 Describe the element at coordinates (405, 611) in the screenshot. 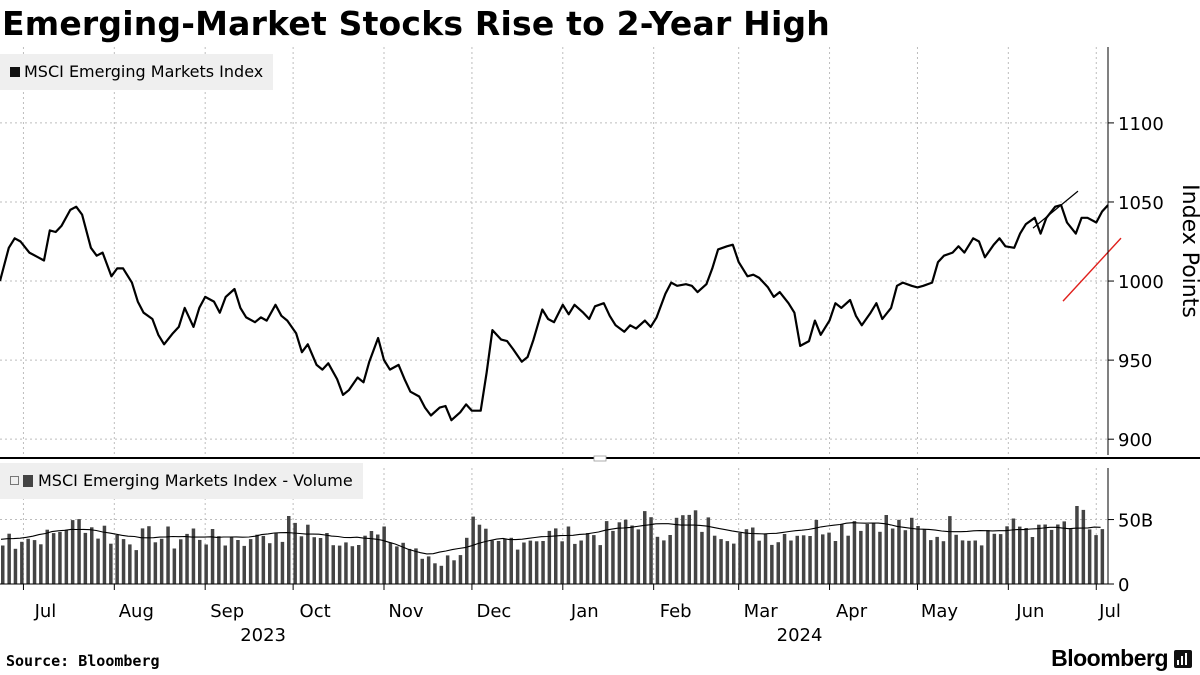

I see `x-tick-label-month: Nov` at that location.